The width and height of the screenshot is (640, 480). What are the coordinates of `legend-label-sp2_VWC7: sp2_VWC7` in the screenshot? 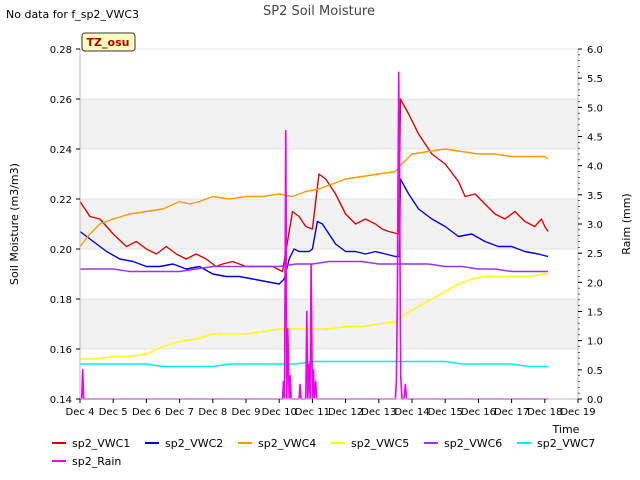 It's located at (566, 443).